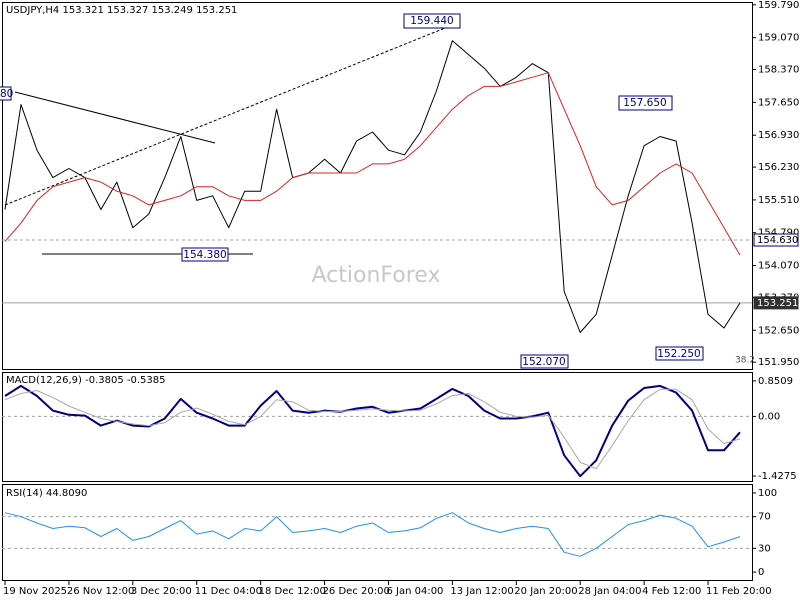  What do you see at coordinates (777, 476) in the screenshot?
I see `y-tick-label: -1.4275` at bounding box center [777, 476].